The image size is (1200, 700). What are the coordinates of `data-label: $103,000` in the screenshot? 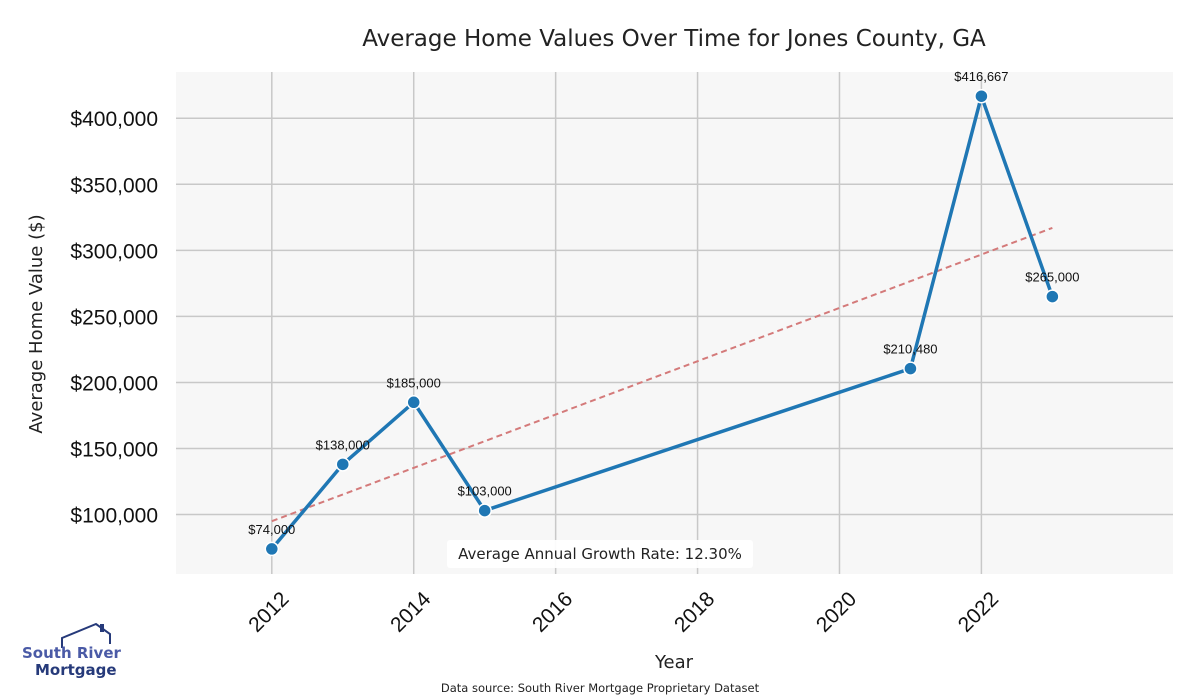 It's located at (485, 491).